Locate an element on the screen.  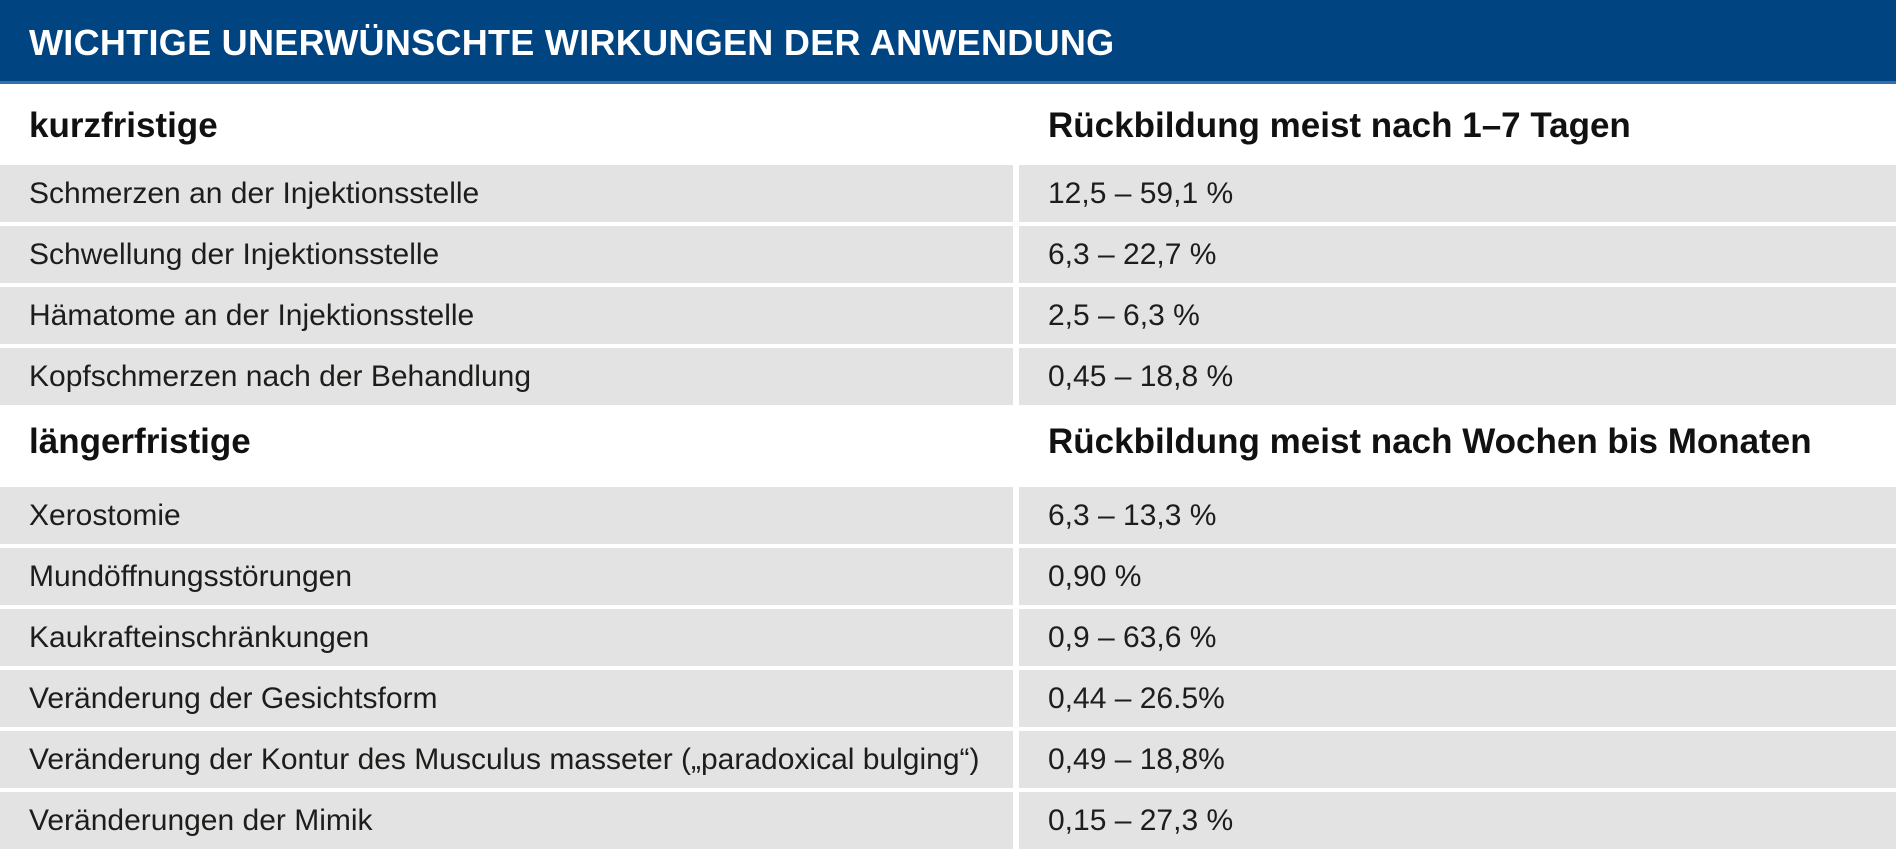
effect-cell: Veränderungen der Mimik is located at coordinates (506, 820).